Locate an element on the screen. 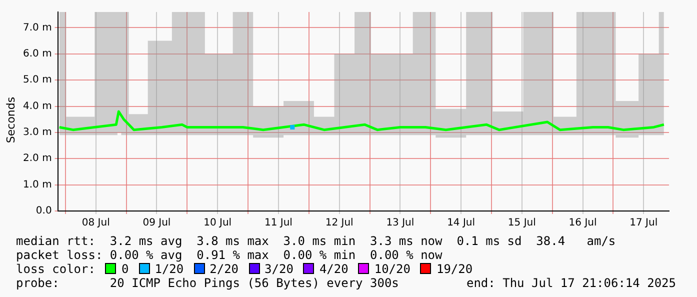 The width and height of the screenshot is (697, 297). y-tick-label: 5.0 m is located at coordinates (37, 80).